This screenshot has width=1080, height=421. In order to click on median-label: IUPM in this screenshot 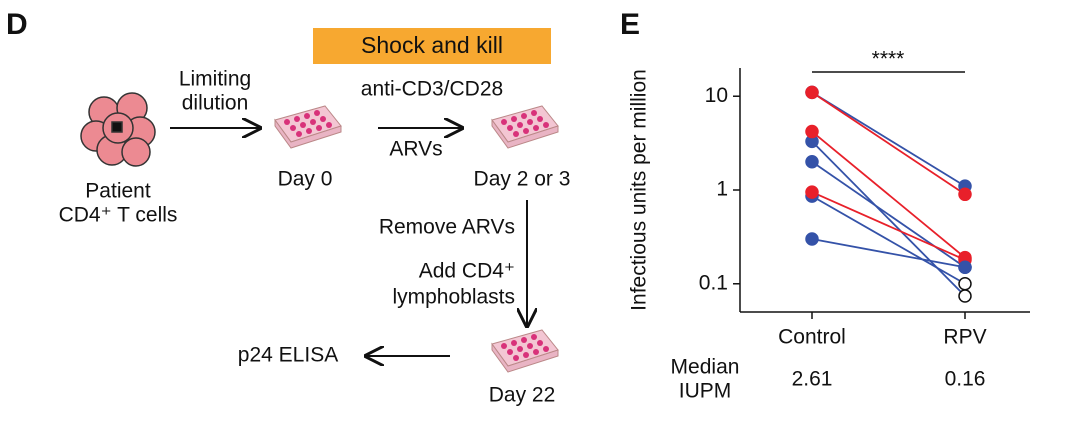, I will do `click(705, 391)`.